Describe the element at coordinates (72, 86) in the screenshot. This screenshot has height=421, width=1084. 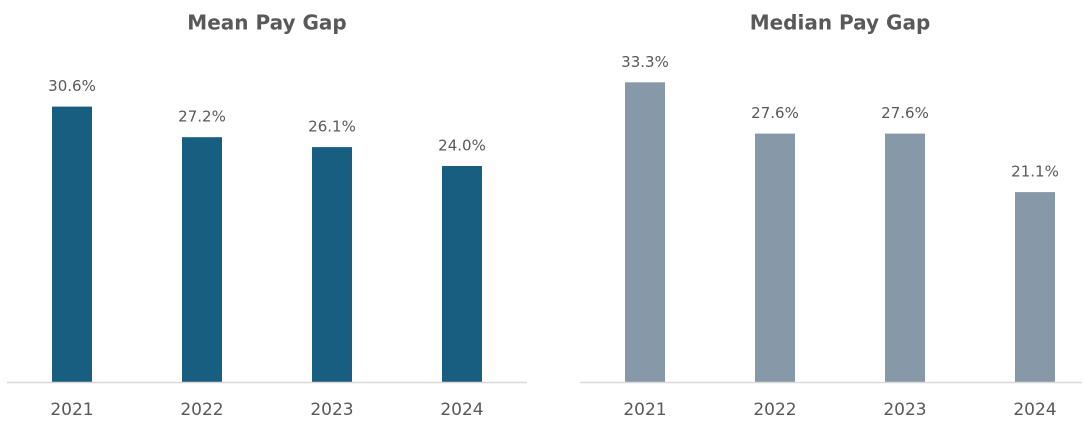
I see `value-label: 30.6%` at that location.